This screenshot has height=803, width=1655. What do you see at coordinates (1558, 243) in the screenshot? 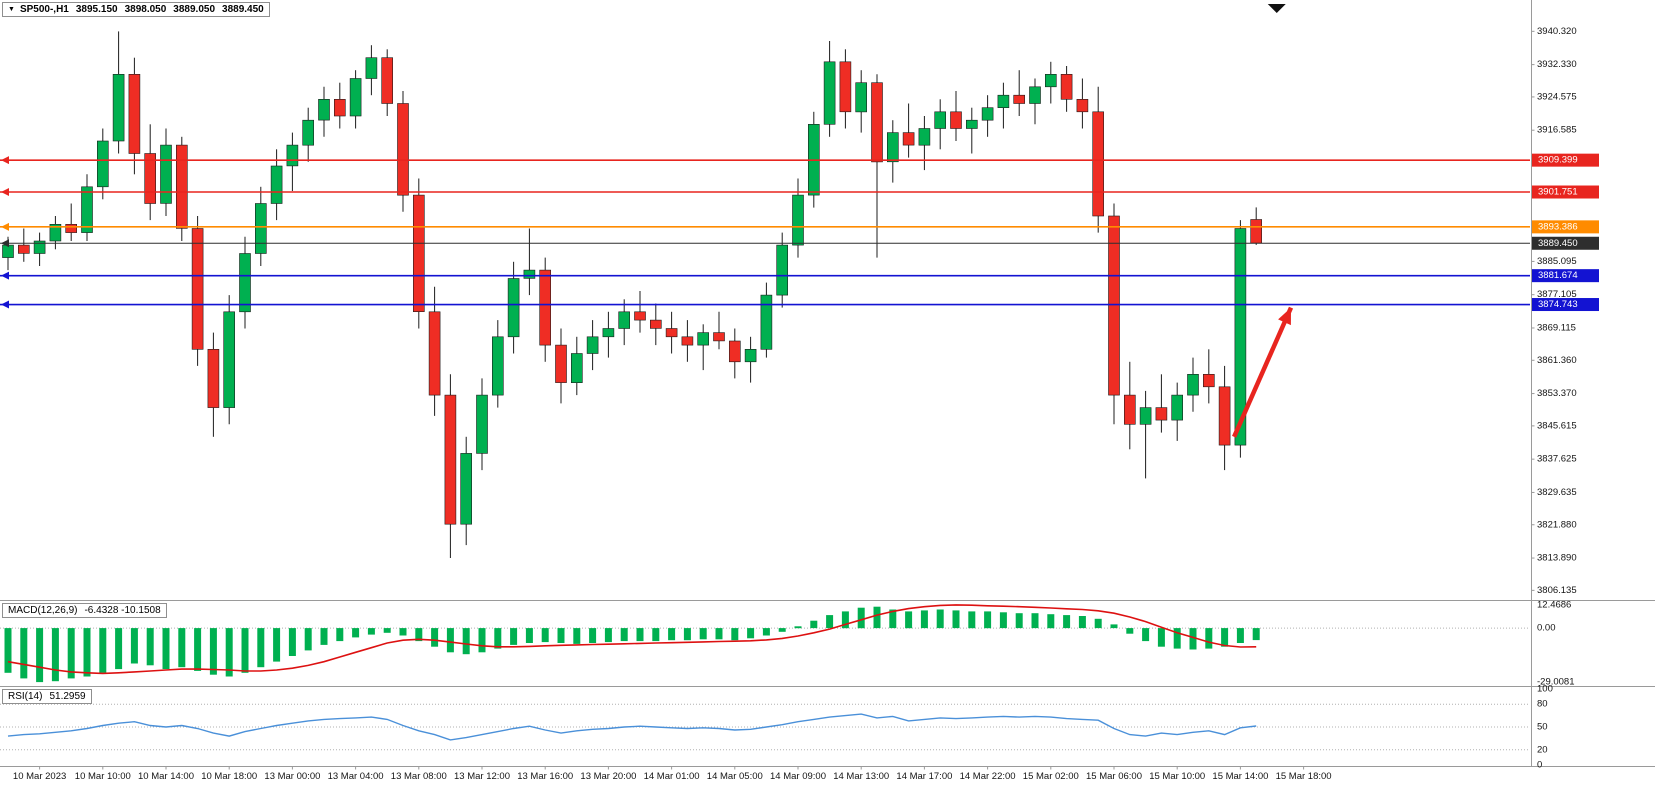
I see `price-badge-label: 3889.450` at bounding box center [1558, 243].